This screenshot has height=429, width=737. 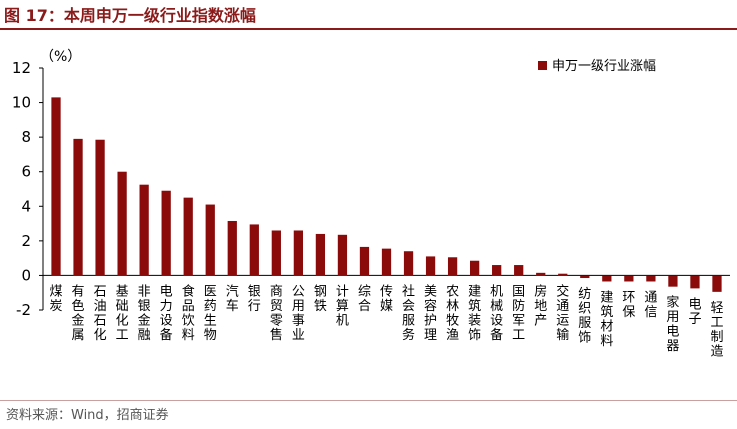 I want to click on category-label: 机械设备, so click(x=496, y=313).